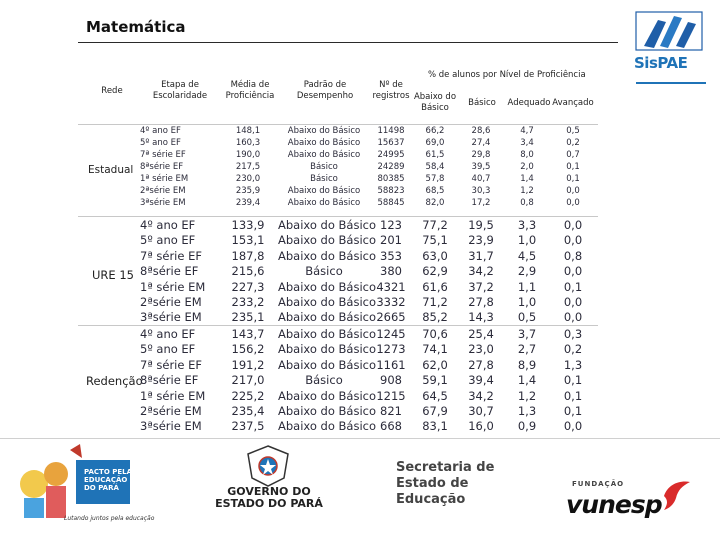 The image size is (720, 540). I want to click on cell-media: 235,9, so click(248, 191).